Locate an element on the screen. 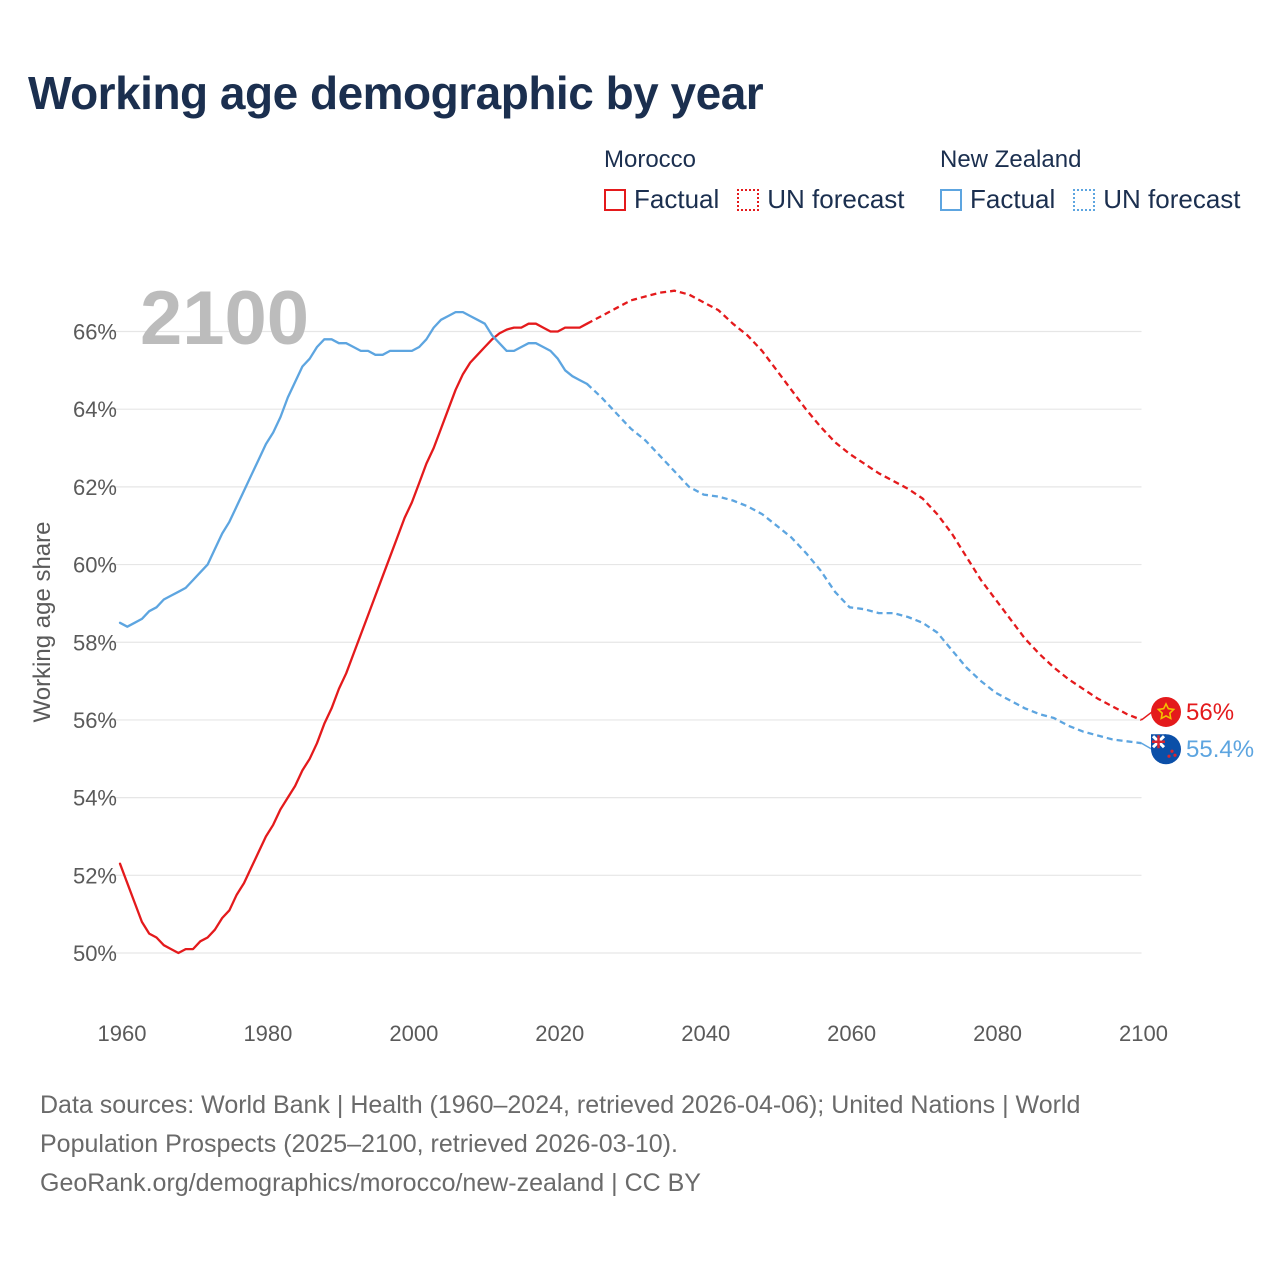  legend-new-zealand: New Zealand Factual UN forecast is located at coordinates (1090, 180).